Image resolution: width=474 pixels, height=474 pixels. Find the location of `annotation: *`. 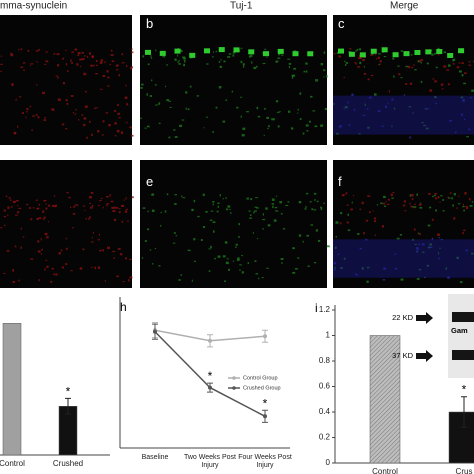

annotation: * is located at coordinates (464, 390).